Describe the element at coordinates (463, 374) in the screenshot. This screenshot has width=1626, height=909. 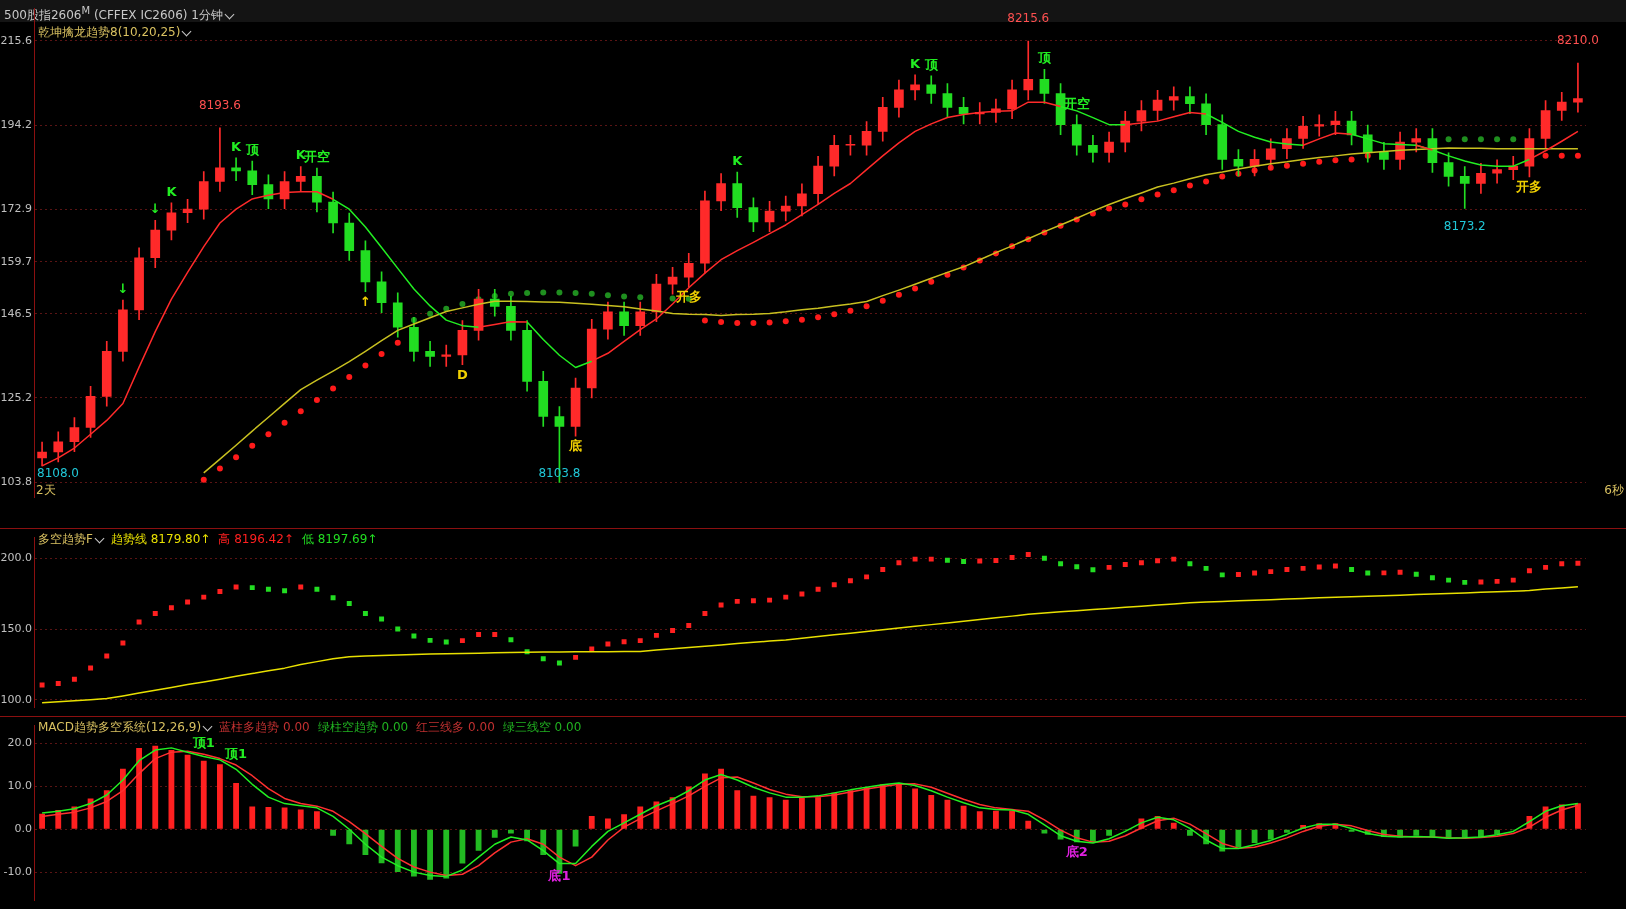
I see `annotation: D` at that location.